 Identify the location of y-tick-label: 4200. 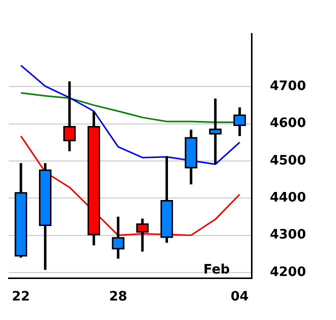
(288, 272).